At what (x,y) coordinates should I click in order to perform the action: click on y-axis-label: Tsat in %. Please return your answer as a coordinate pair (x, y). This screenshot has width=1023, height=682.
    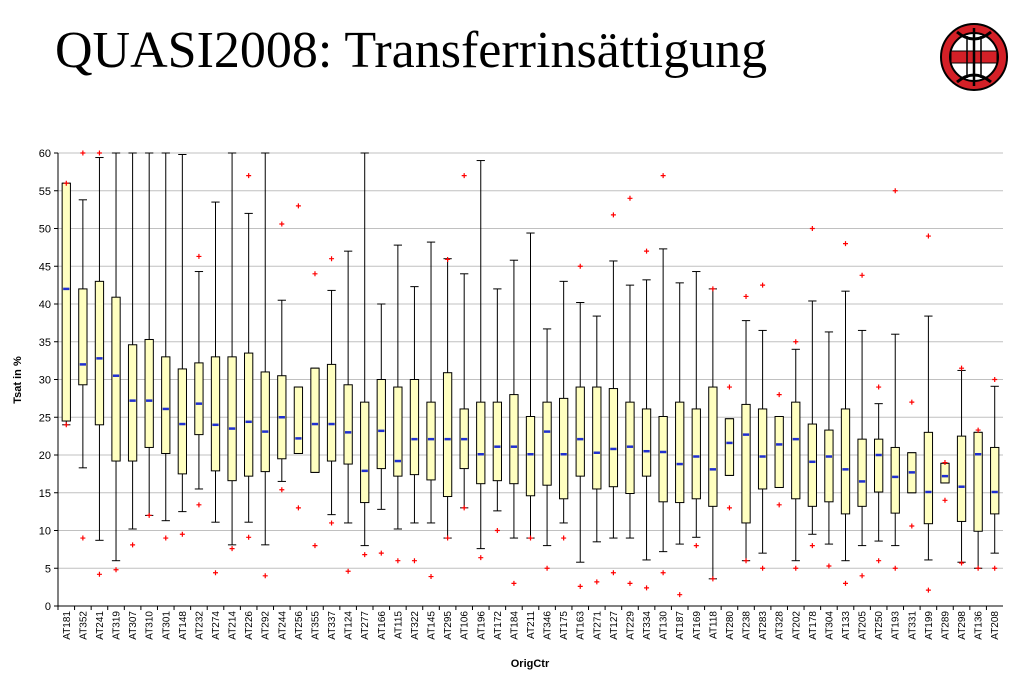
    Looking at the image, I should click on (18, 380).